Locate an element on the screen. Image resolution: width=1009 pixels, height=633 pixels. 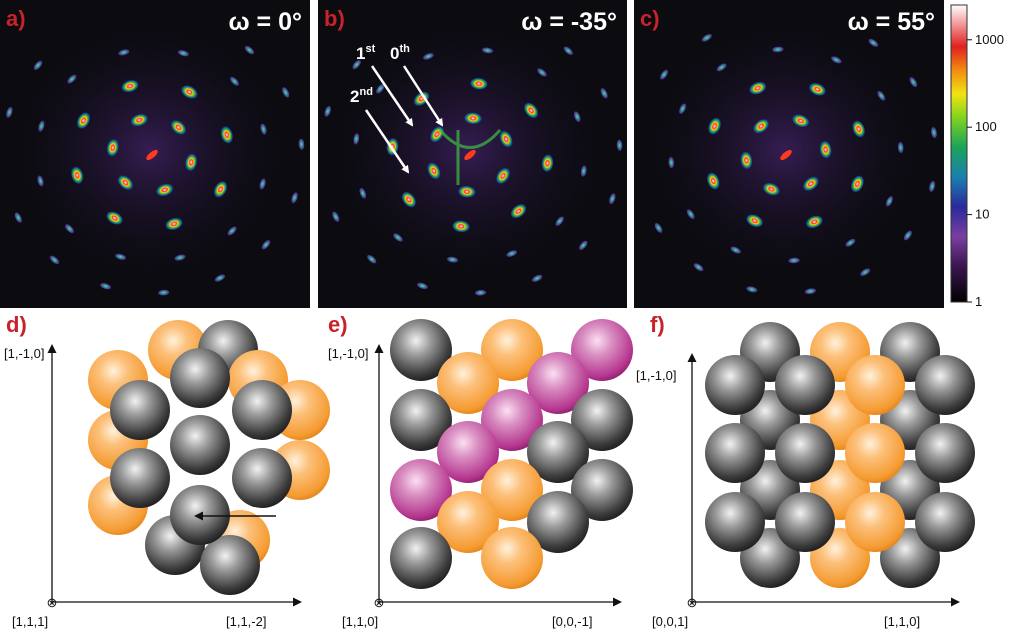
diffraction-panel-c: c) ω = 55° is located at coordinates (789, 154).